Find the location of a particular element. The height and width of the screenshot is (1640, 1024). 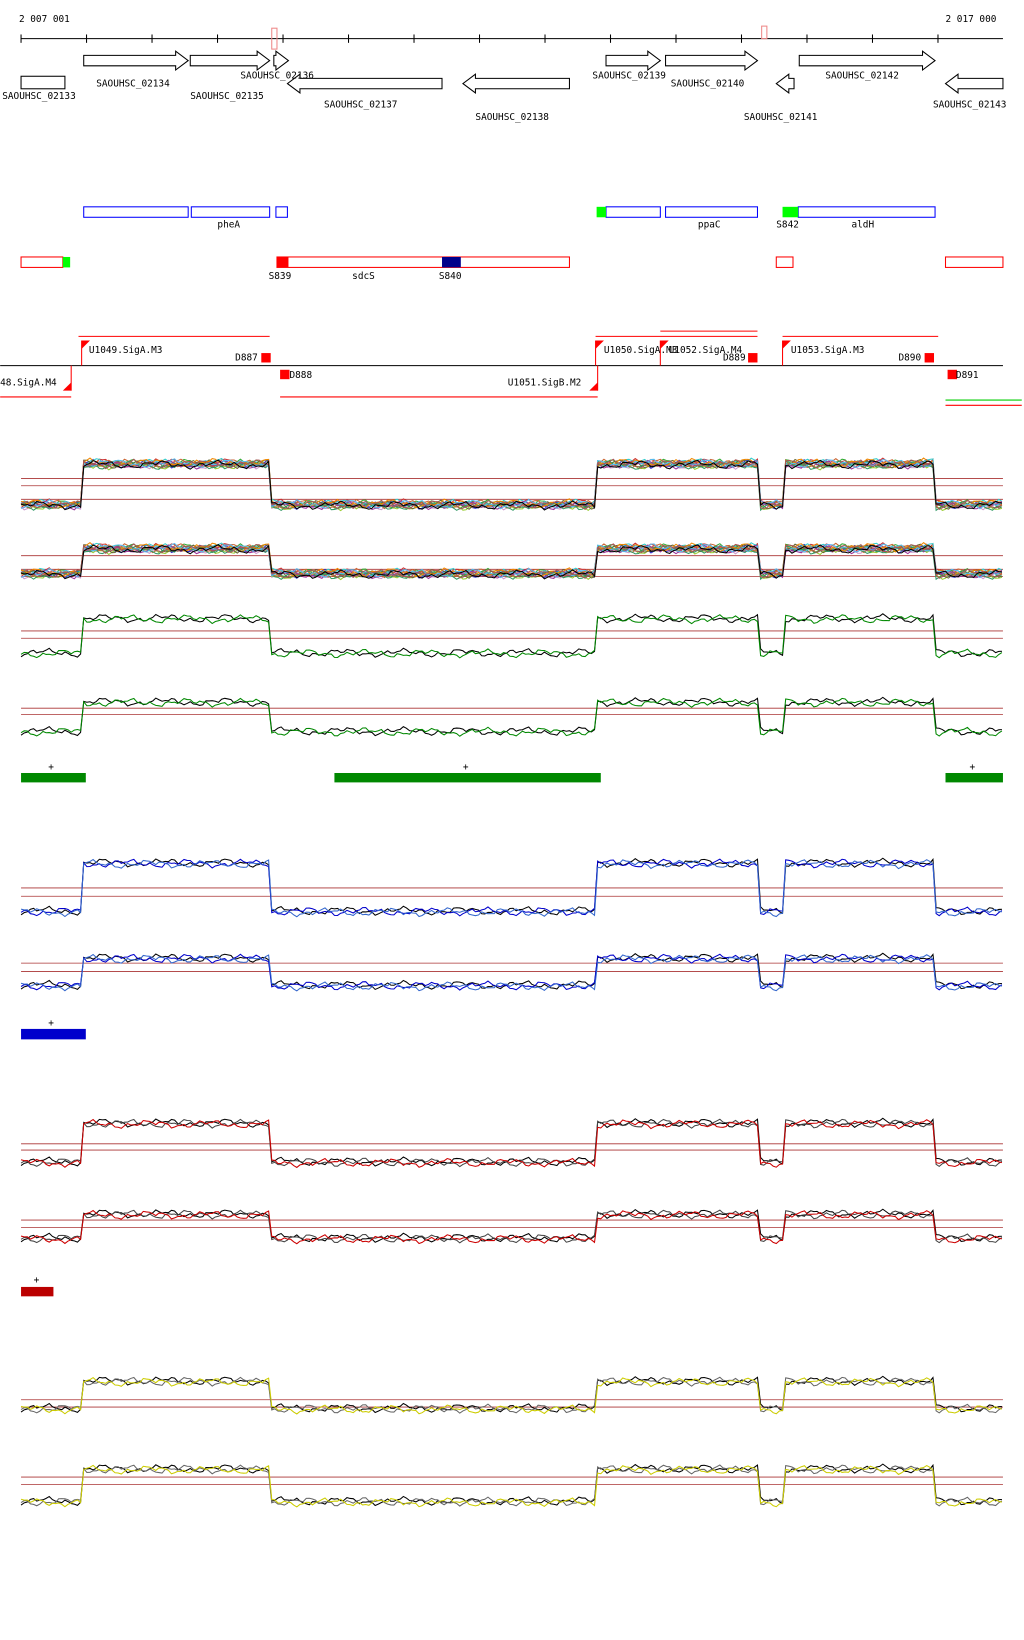

promoter-label: U1050.SigA.M3 is located at coordinates (641, 350).